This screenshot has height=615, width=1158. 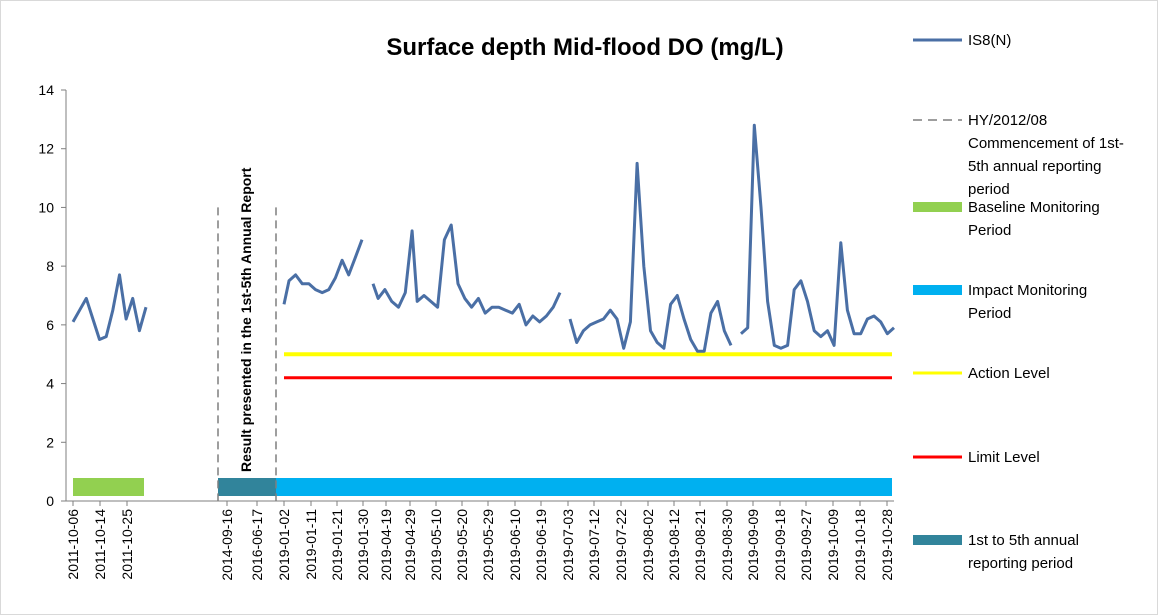 I want to click on x-tick-label: 2019-07-22, so click(x=621, y=545).